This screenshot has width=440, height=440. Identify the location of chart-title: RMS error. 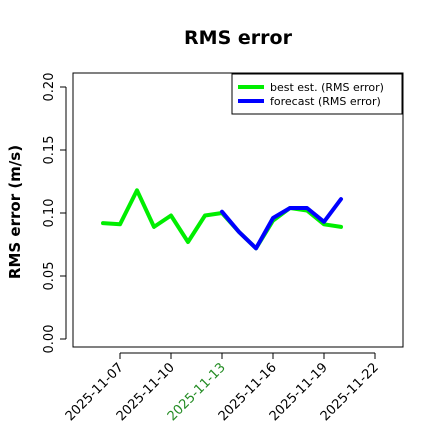
(238, 38).